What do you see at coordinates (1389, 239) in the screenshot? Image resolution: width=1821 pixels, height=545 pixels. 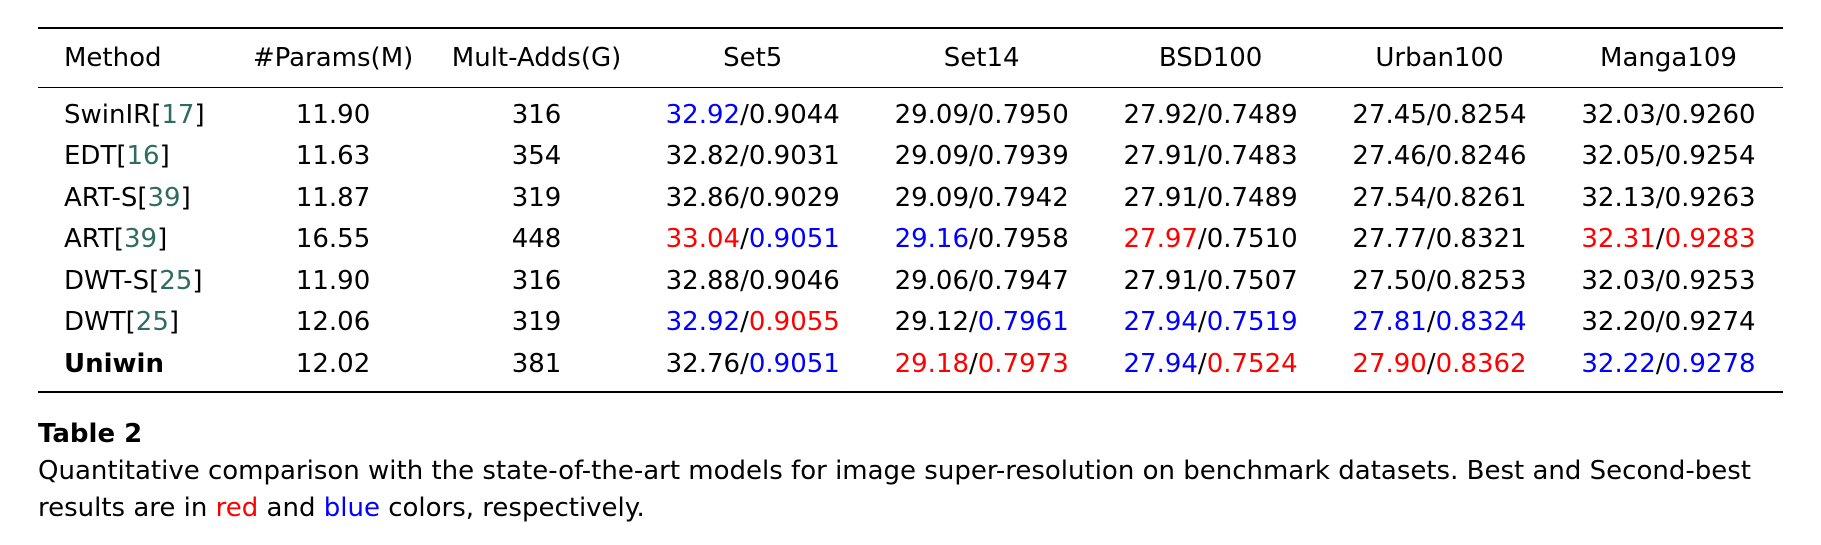 I see `psnr-value: 27.77` at bounding box center [1389, 239].